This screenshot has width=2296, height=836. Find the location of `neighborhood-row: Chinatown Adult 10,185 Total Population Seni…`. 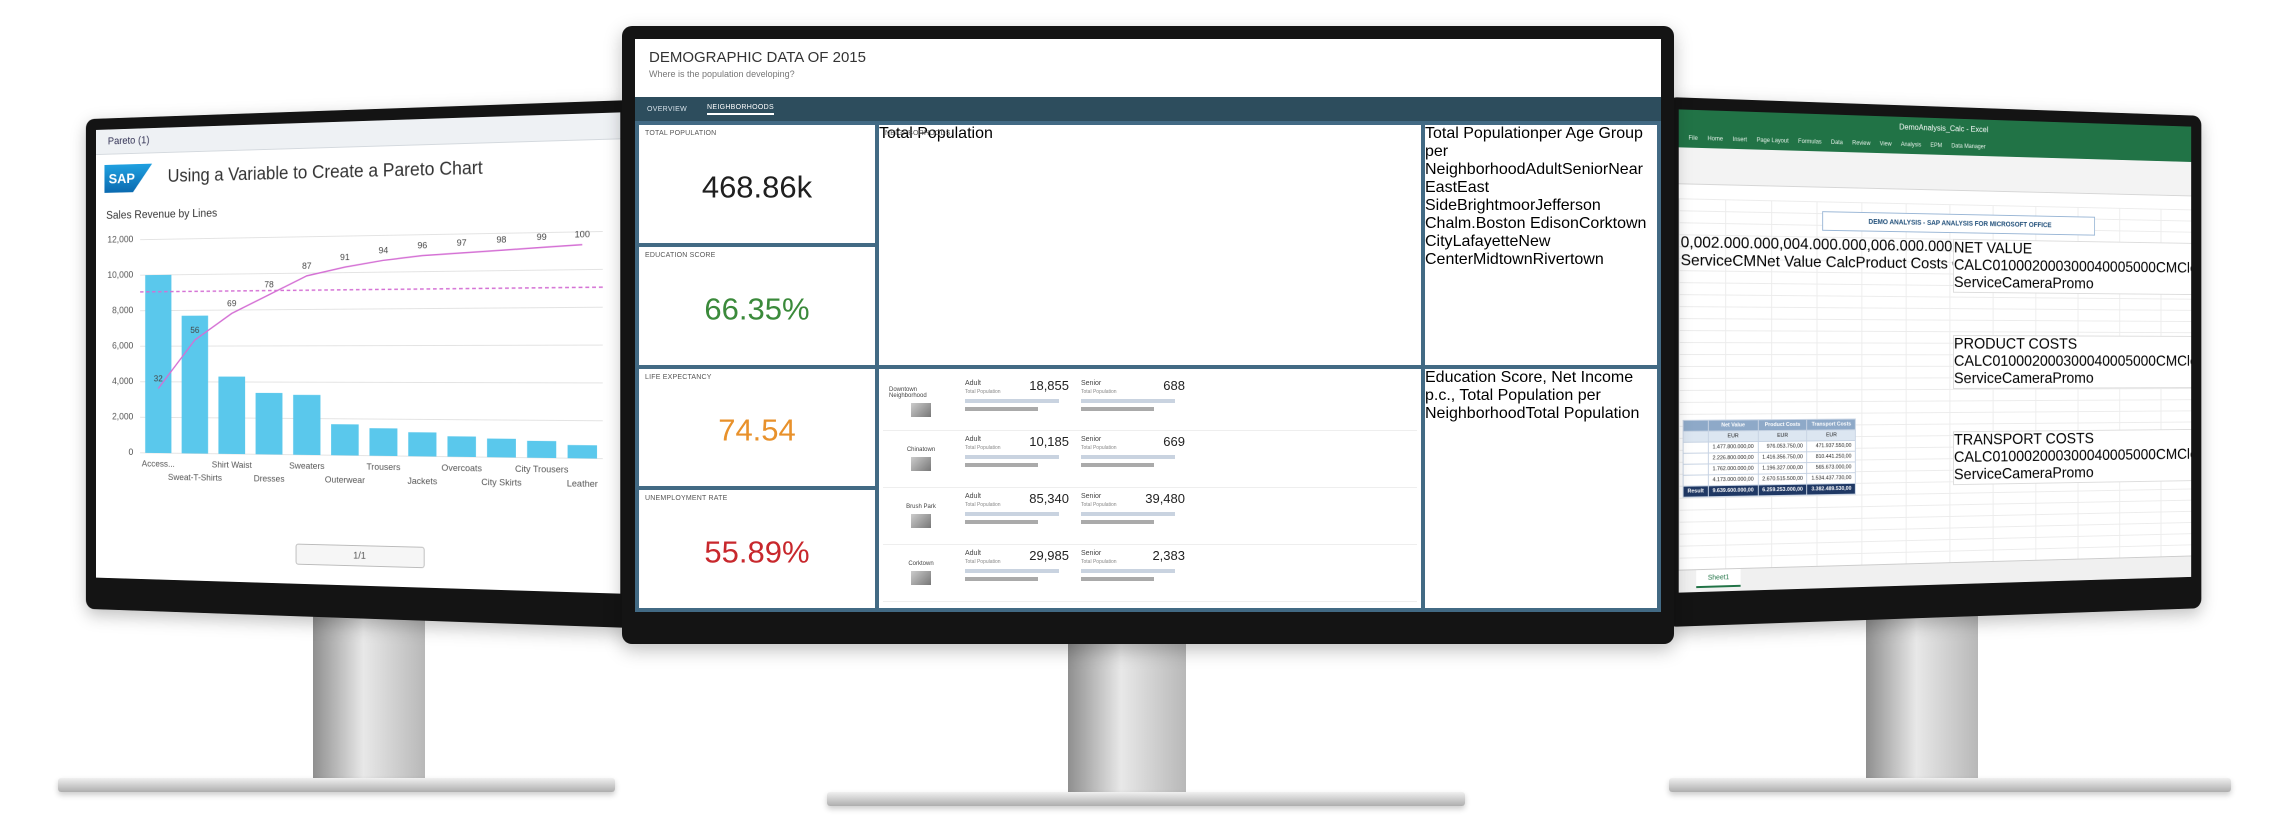

neighborhood-row: Chinatown Adult 10,185 Total Population Seni… is located at coordinates (1150, 460).